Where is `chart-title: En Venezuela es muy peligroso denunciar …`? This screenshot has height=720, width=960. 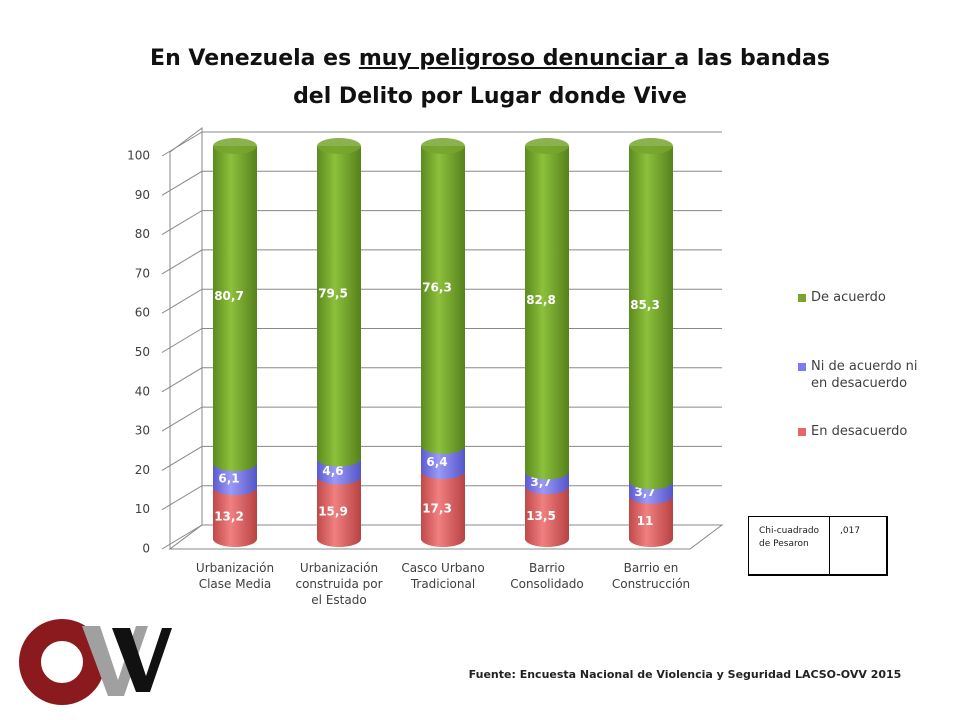
chart-title: En Venezuela es muy peligroso denunciar … is located at coordinates (490, 78).